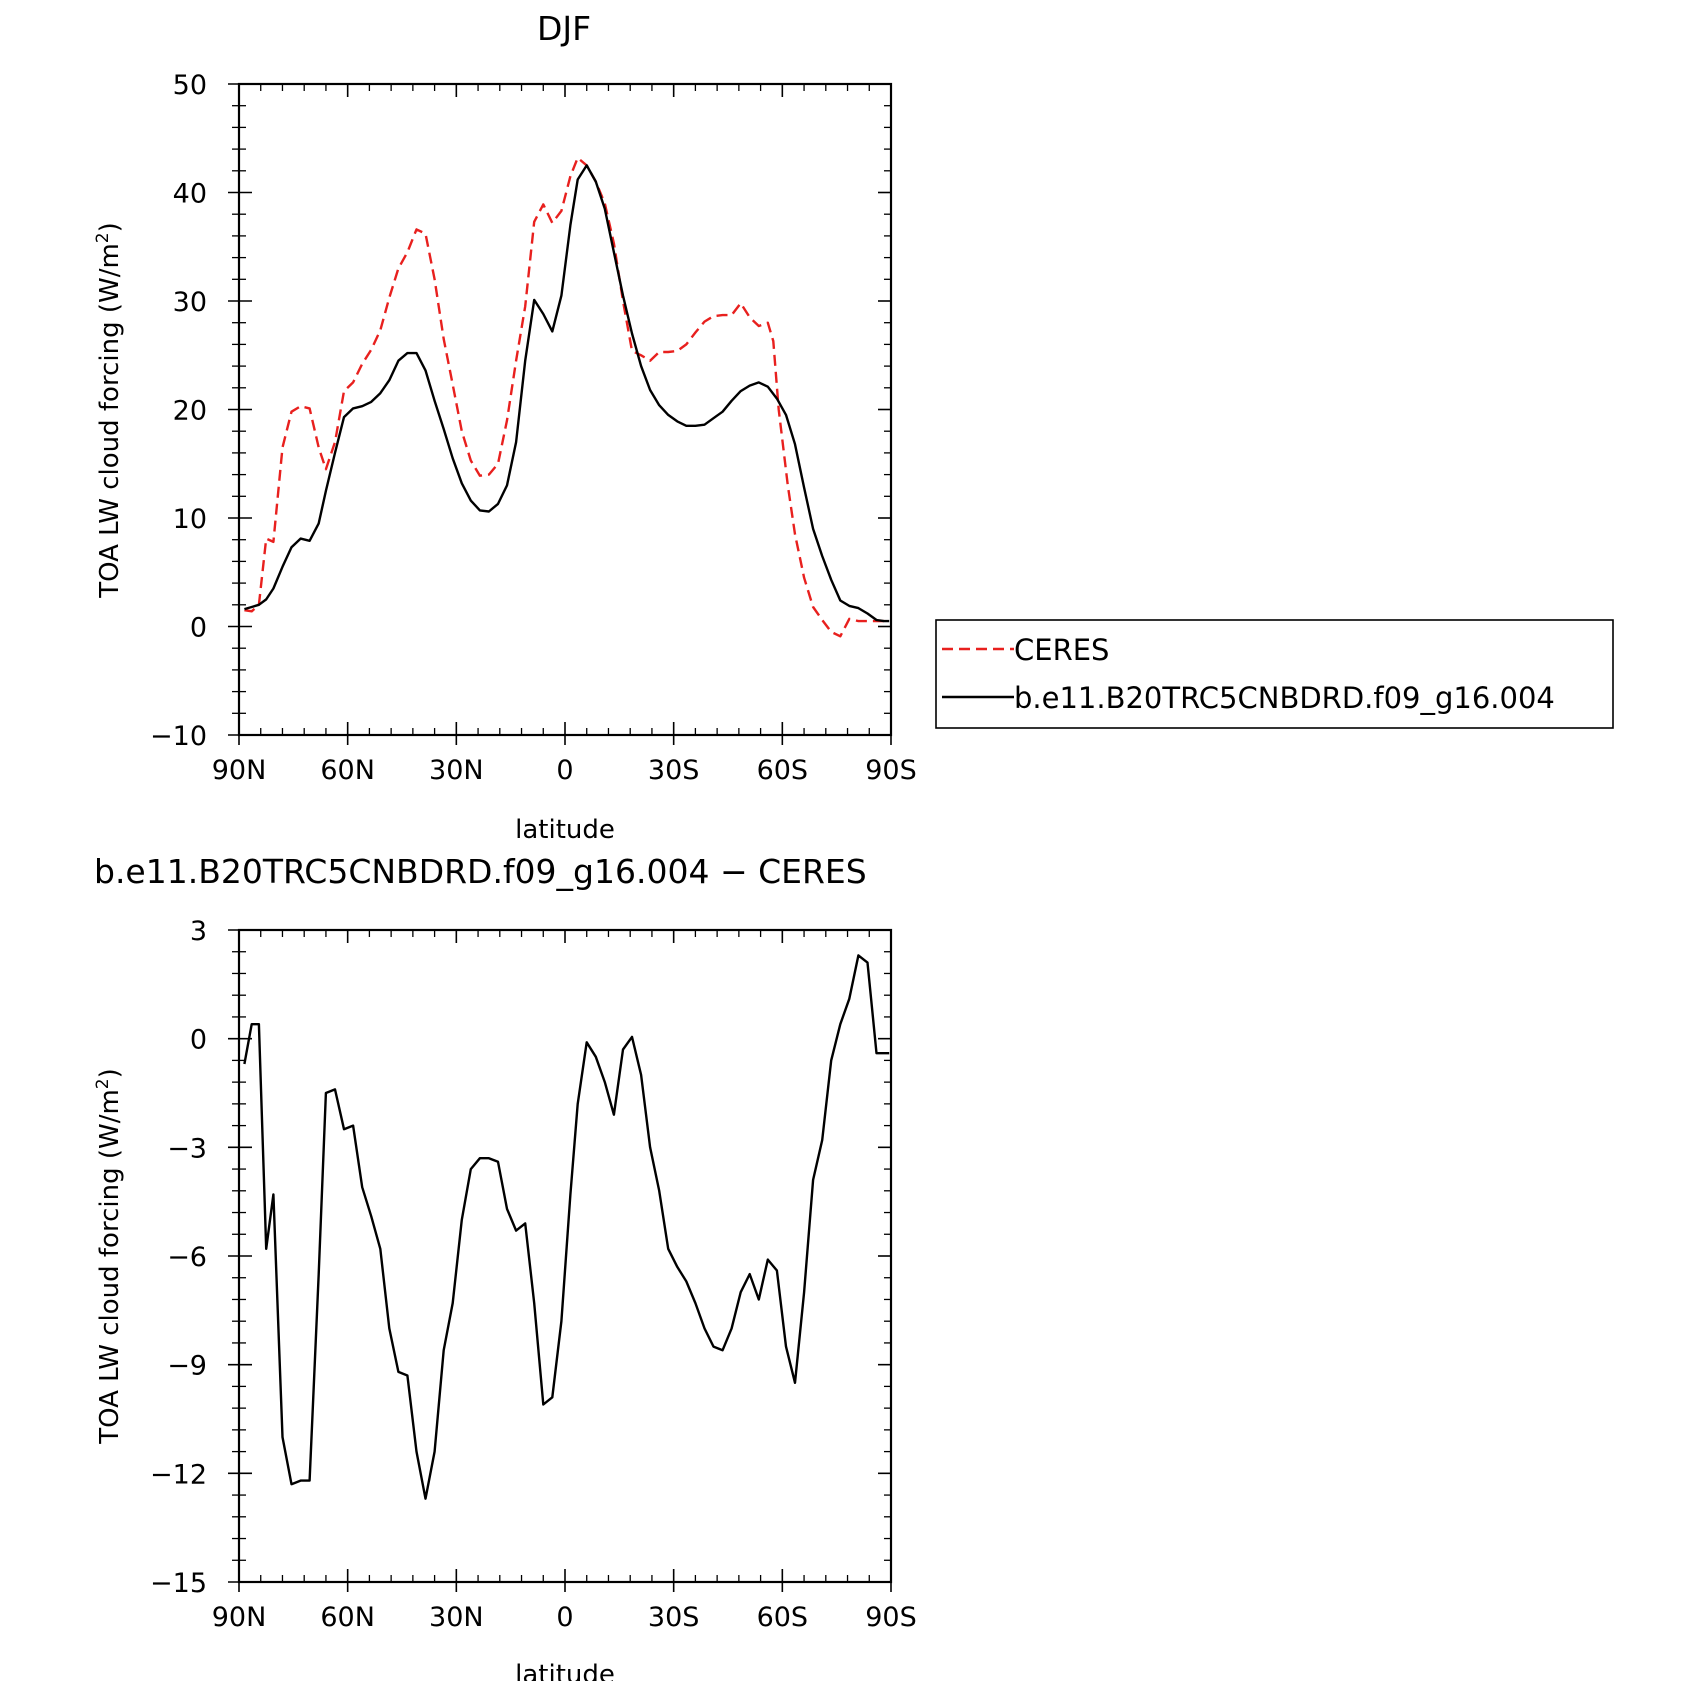 Image resolution: width=1681 pixels, height=1681 pixels. What do you see at coordinates (1061, 650) in the screenshot?
I see `legend-label-ceres: CERES` at bounding box center [1061, 650].